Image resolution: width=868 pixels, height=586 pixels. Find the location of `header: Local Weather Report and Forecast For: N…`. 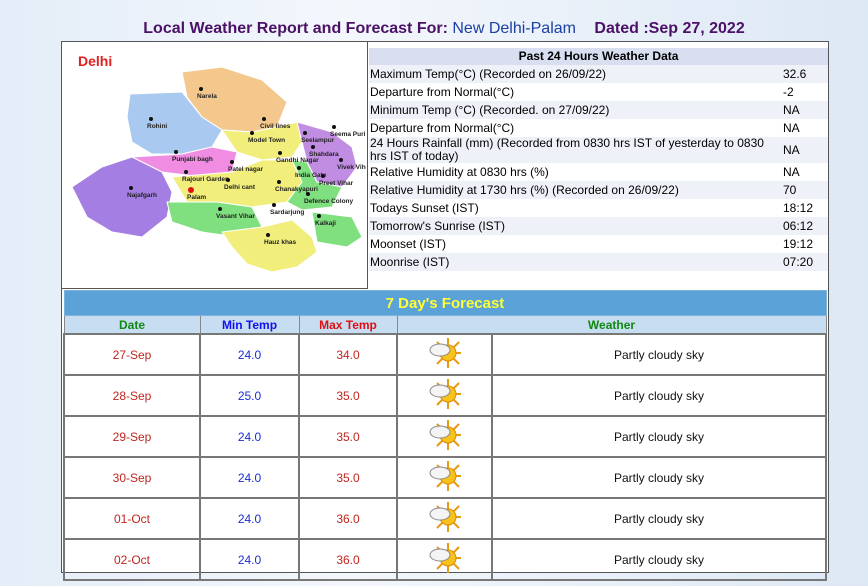

header: Local Weather Report and Forecast For: N… is located at coordinates (434, 29).